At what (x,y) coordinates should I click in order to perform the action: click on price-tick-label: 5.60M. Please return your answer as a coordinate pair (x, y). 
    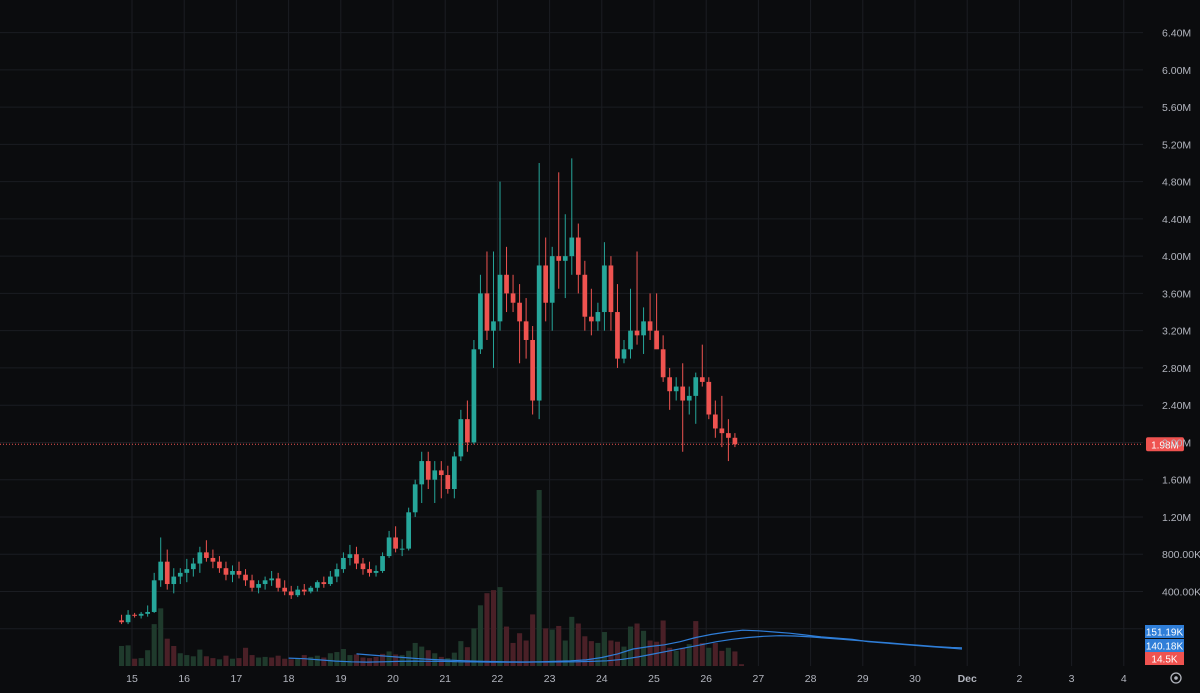
    Looking at the image, I should click on (1176, 108).